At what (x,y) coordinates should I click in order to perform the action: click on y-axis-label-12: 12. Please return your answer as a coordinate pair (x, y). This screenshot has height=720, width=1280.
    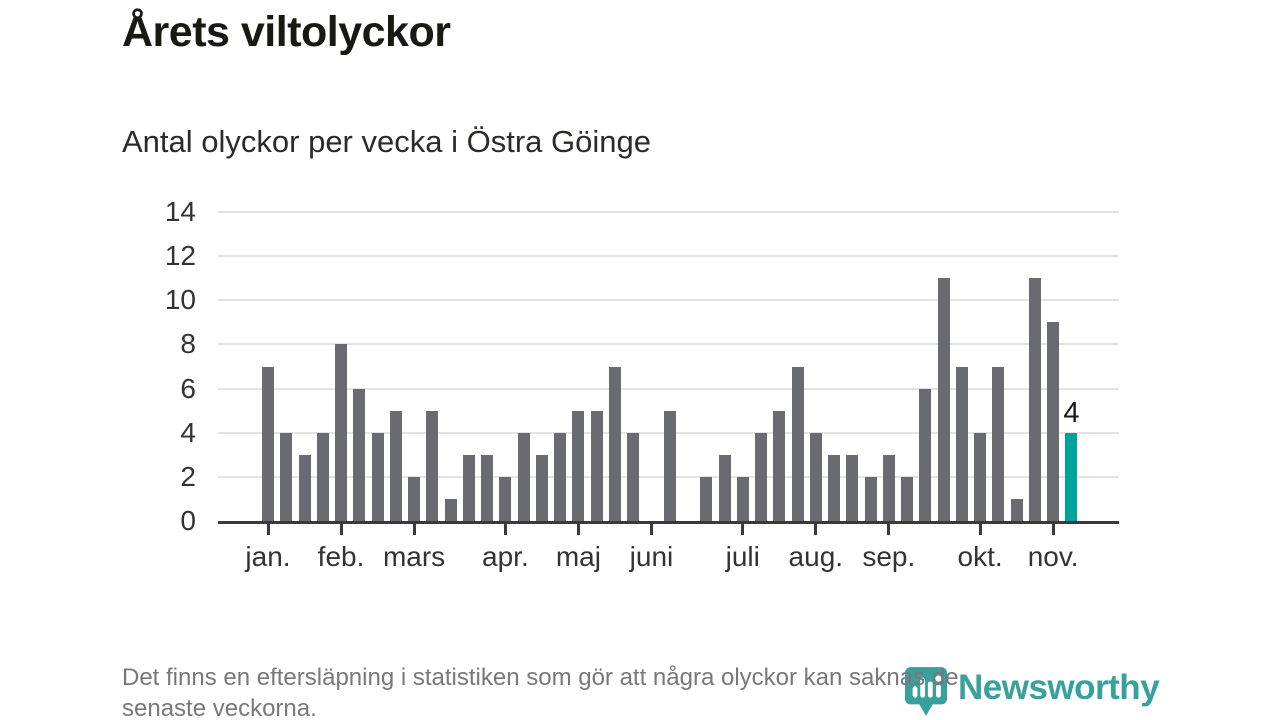
    Looking at the image, I should click on (180, 256).